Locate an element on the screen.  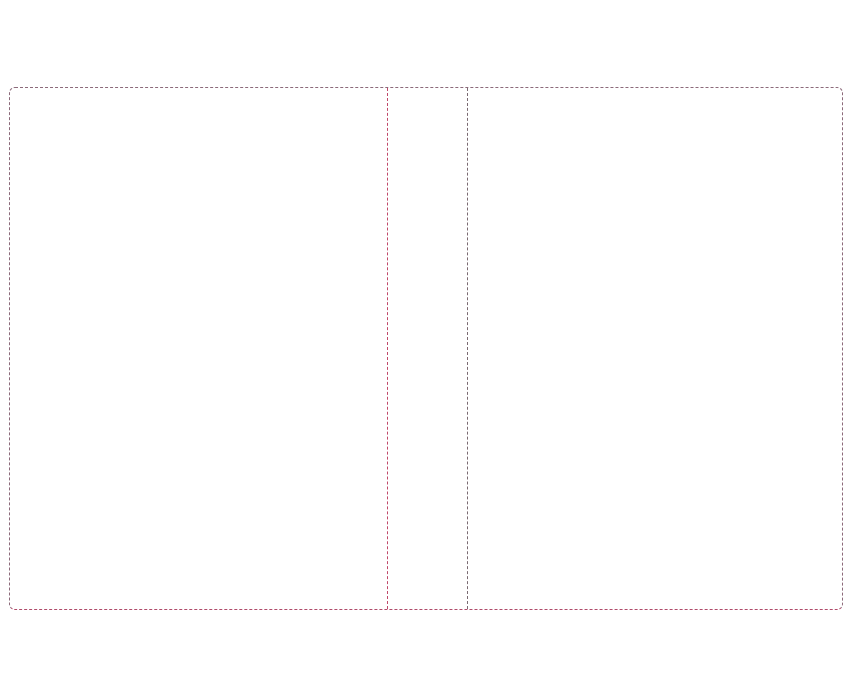
column-divider-right is located at coordinates (467, 348).